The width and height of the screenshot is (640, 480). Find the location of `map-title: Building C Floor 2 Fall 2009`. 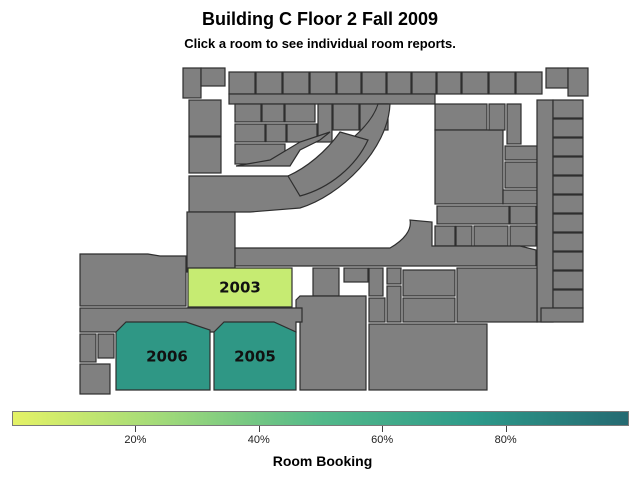

map-title: Building C Floor 2 Fall 2009 is located at coordinates (320, 19).